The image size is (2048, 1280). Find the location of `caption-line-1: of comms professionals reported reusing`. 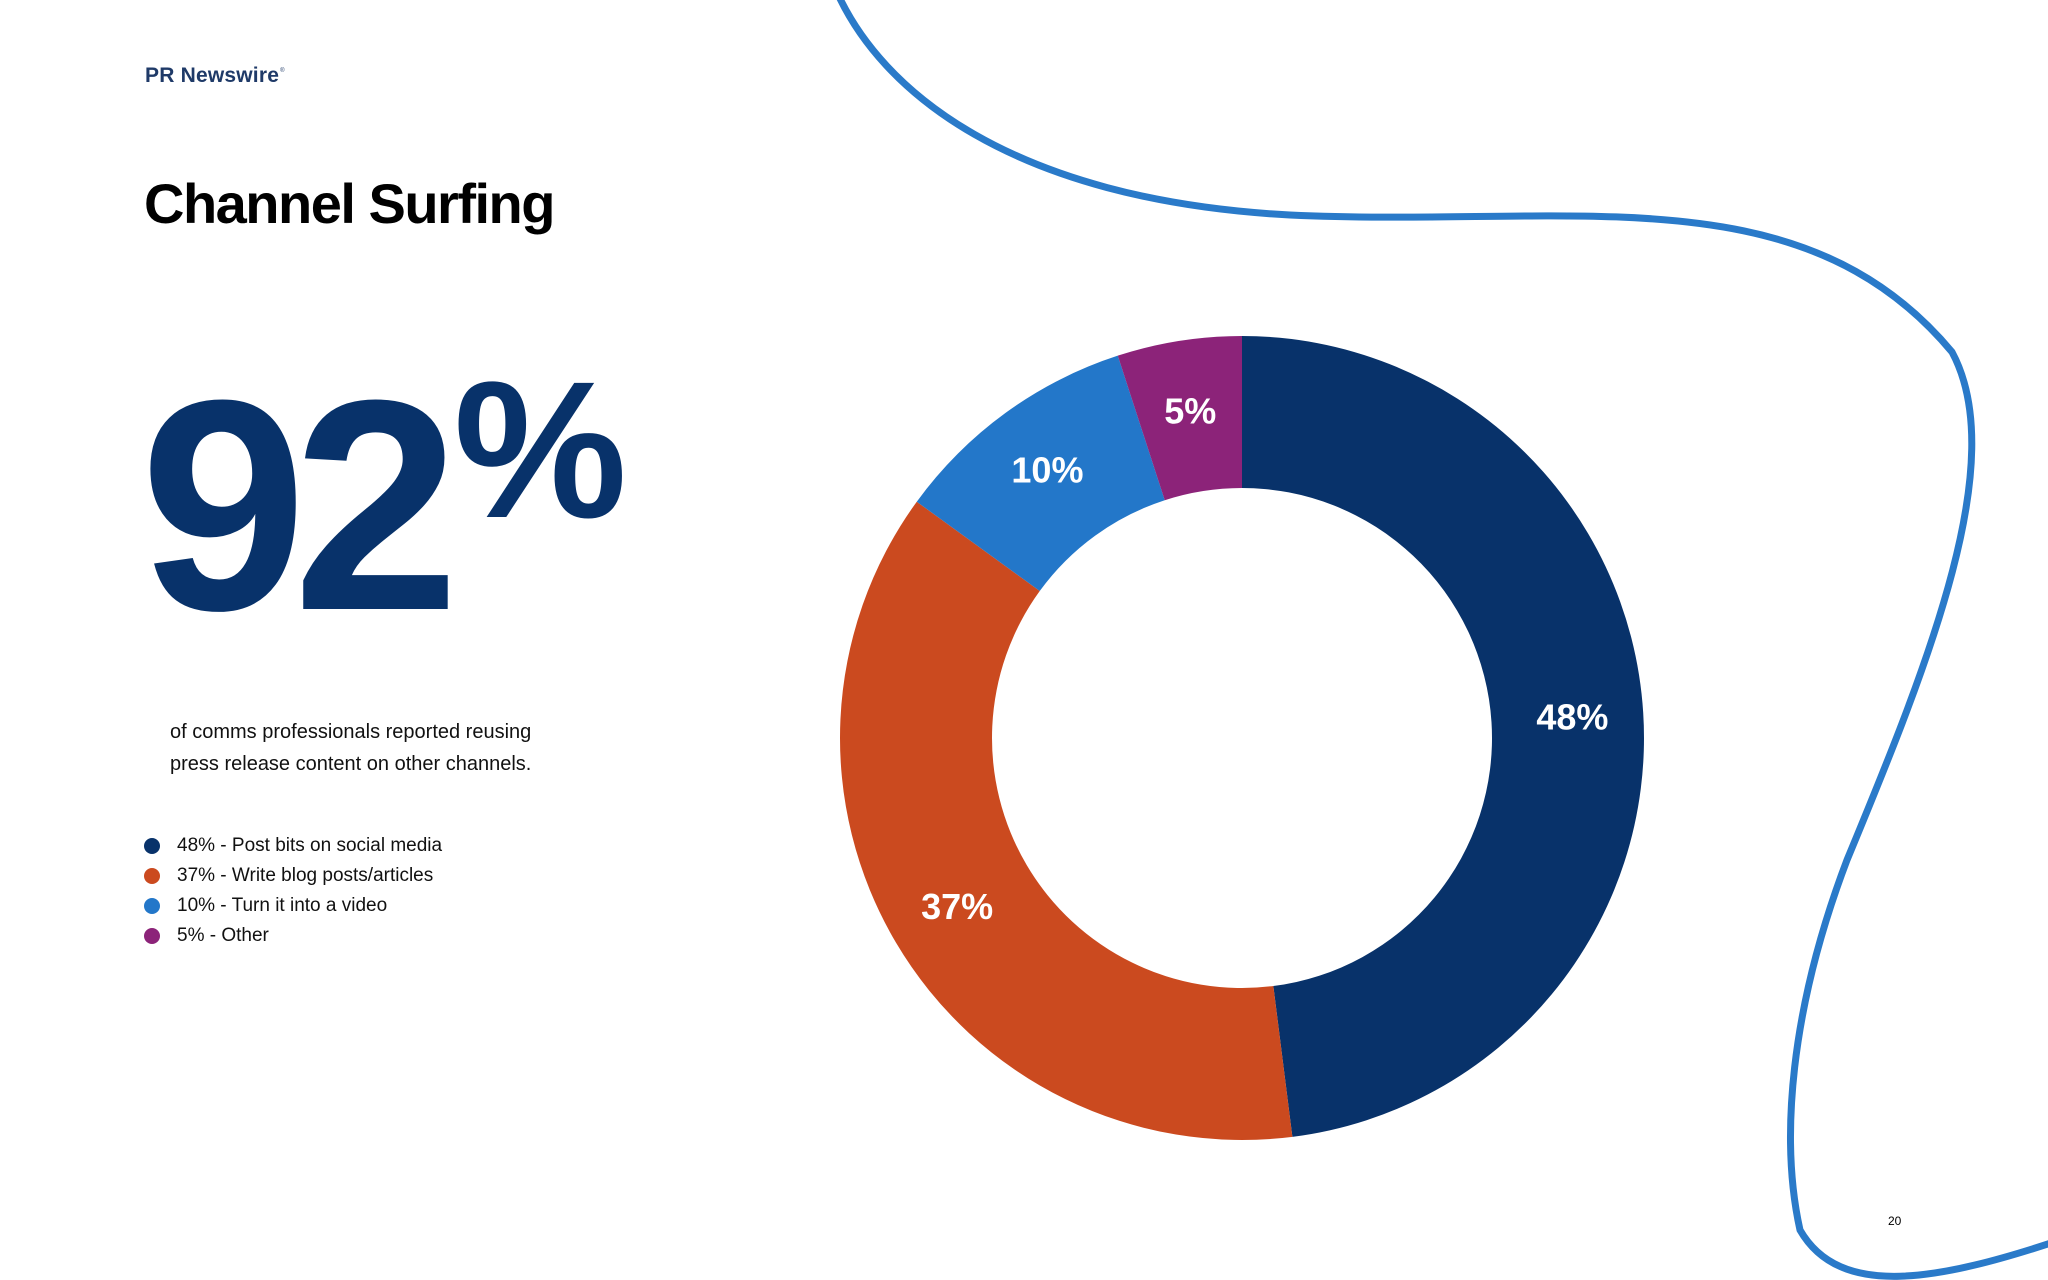

caption-line-1: of comms professionals reported reusing is located at coordinates (351, 732).